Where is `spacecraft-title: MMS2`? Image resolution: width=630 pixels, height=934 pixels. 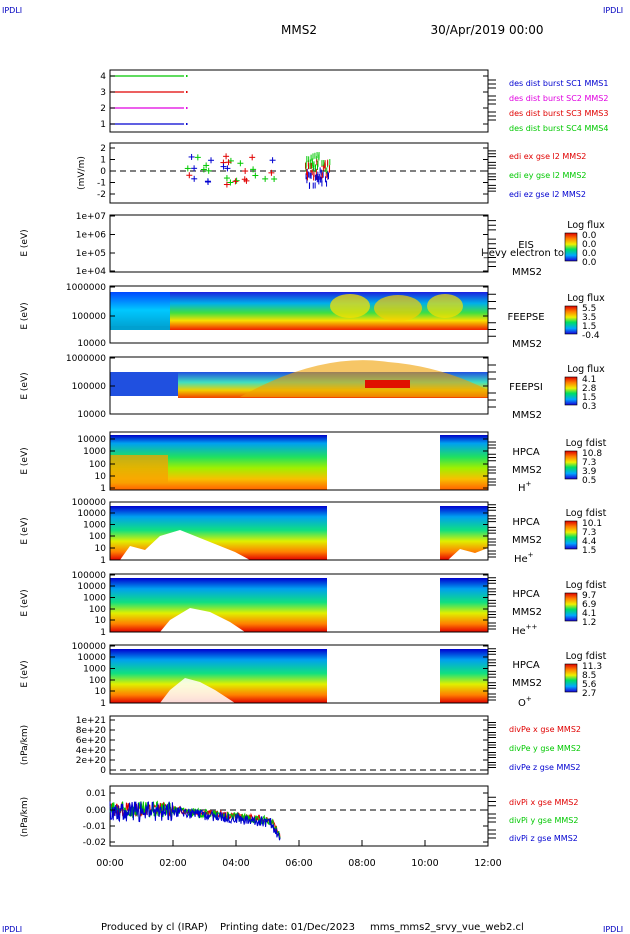
spacecraft-title: MMS2 is located at coordinates (299, 30).